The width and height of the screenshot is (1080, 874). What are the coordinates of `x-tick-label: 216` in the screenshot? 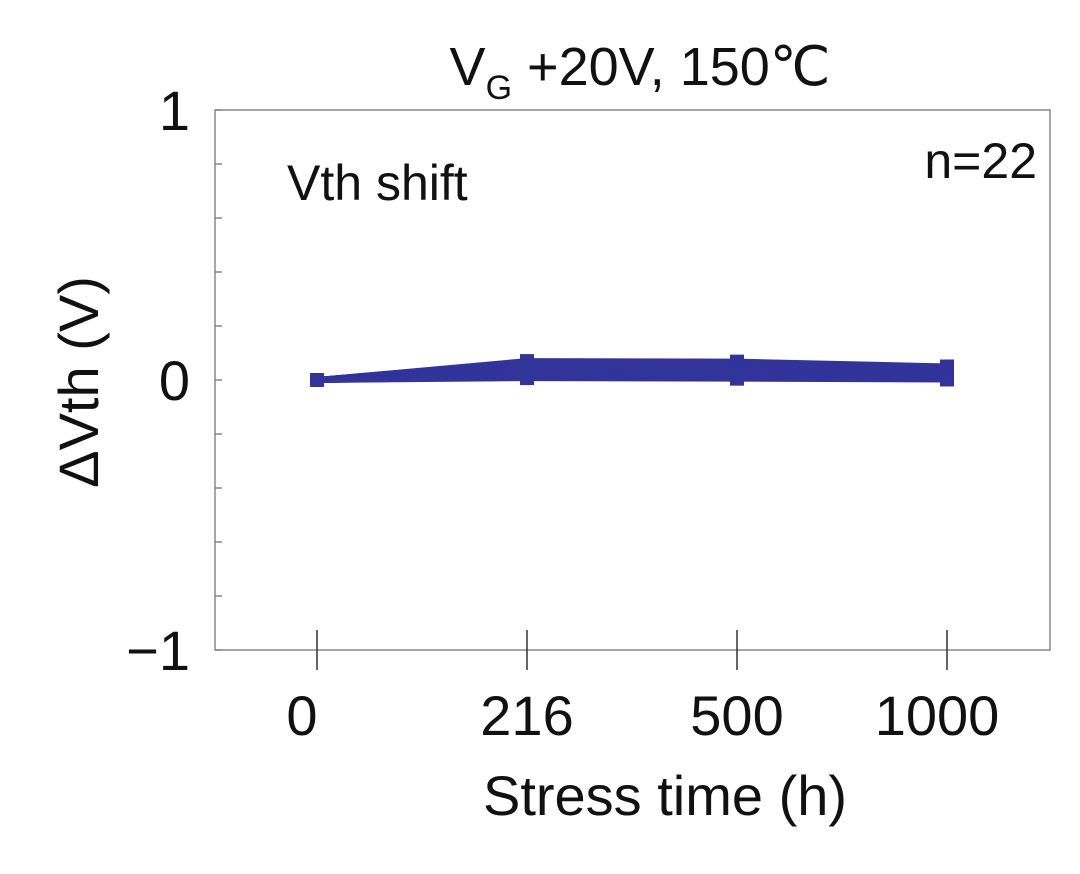 It's located at (526, 715).